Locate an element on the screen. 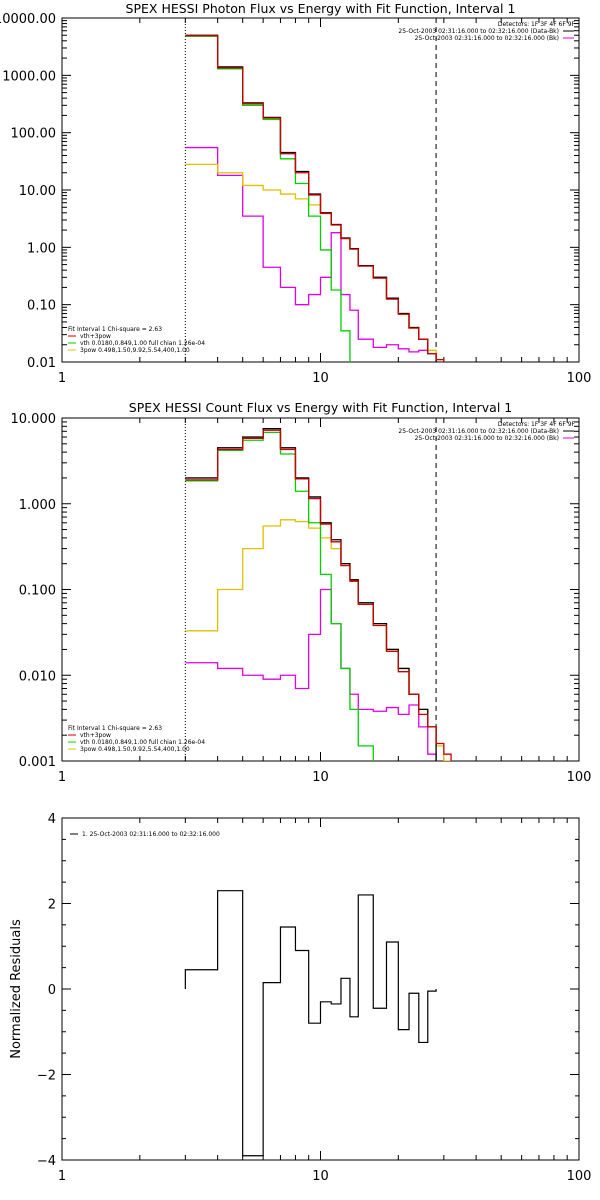  y-tick-label: 0.100 is located at coordinates (37, 591).